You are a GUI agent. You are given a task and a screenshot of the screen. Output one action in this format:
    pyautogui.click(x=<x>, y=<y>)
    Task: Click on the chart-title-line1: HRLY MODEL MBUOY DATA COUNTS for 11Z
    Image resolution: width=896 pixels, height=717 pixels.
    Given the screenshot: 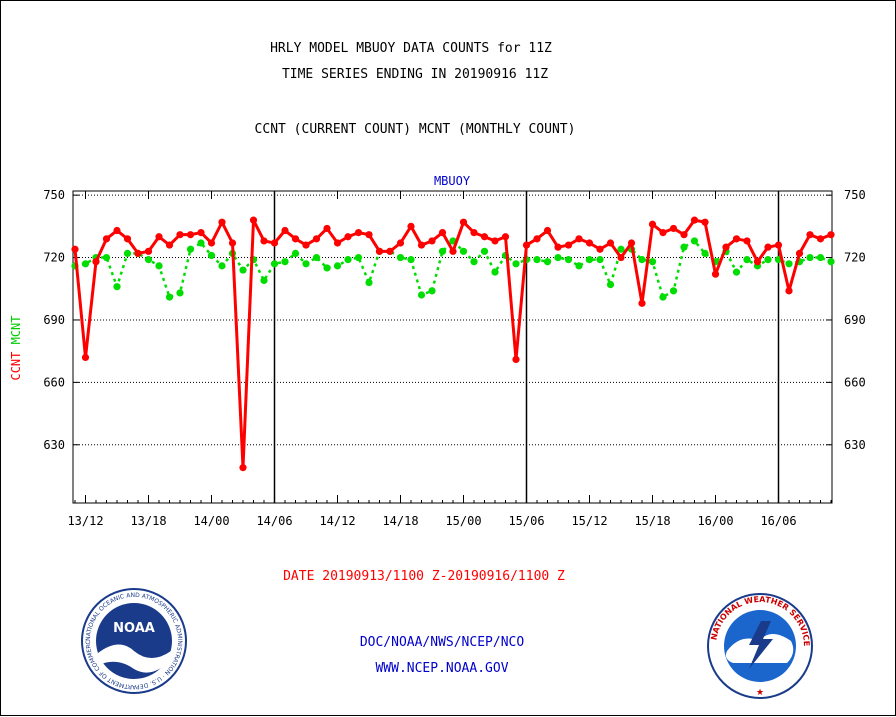 What is the action you would take?
    pyautogui.click(x=411, y=48)
    